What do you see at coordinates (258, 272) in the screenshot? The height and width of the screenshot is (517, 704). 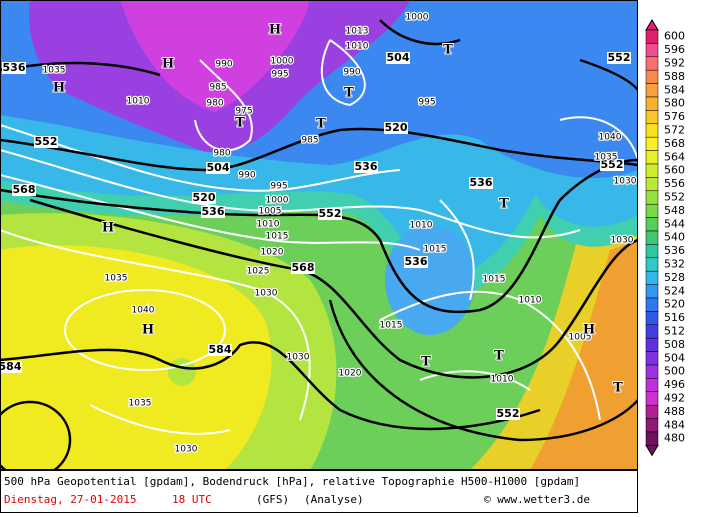 I see `pressure-label: 1025` at bounding box center [258, 272].